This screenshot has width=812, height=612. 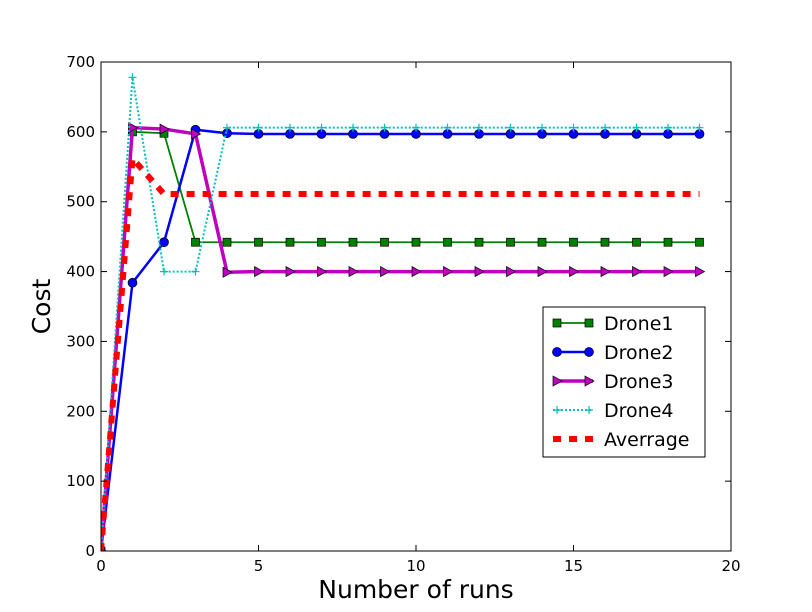 I want to click on x-tick-label: 5, so click(x=259, y=566).